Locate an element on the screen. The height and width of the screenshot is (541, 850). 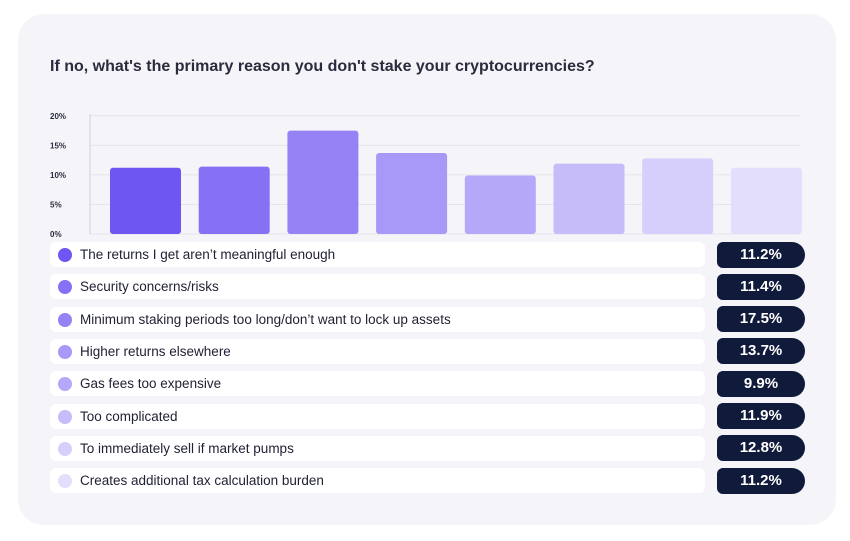
legend-label: Too complicated is located at coordinates (129, 416).